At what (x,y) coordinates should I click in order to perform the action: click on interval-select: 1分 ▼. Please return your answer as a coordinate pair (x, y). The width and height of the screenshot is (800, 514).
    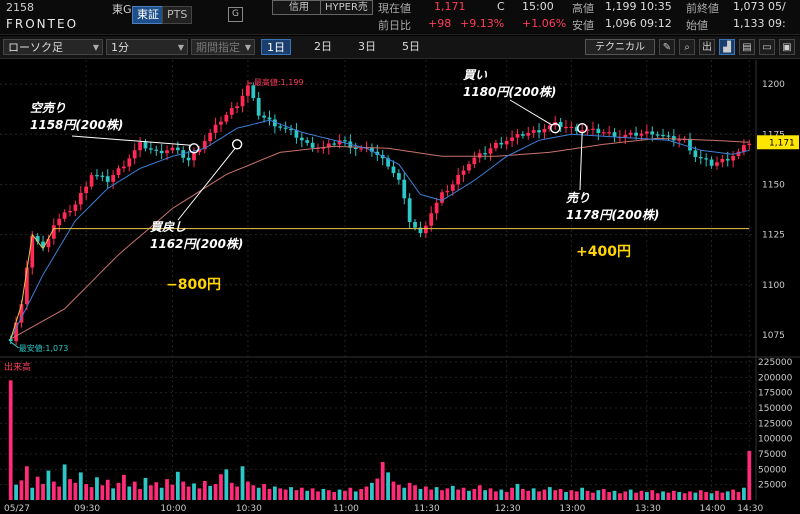
    Looking at the image, I should click on (147, 47).